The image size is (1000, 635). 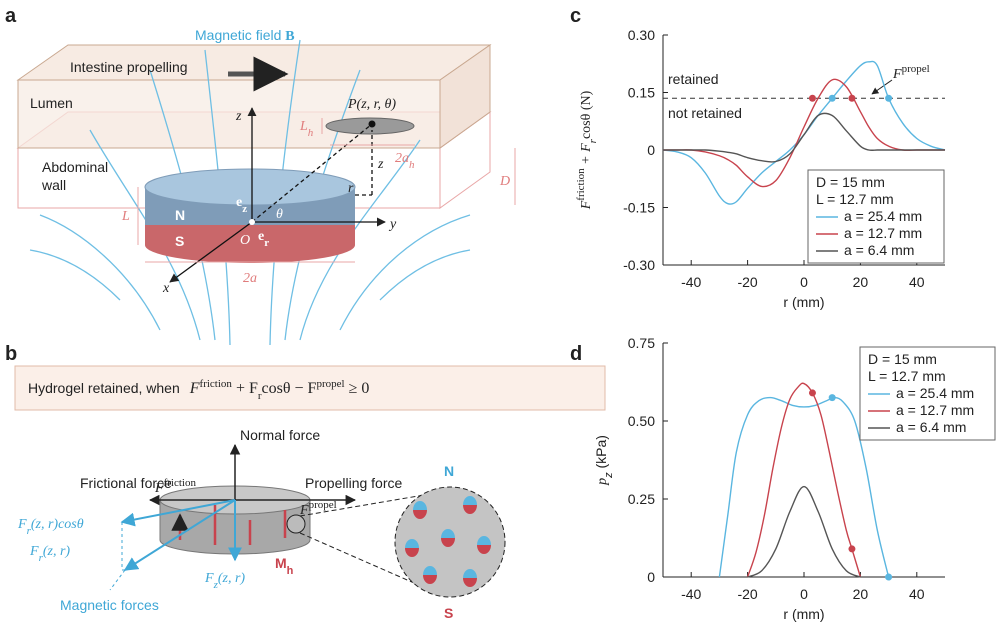 I want to click on text: ≥ 0, so click(x=357, y=388).